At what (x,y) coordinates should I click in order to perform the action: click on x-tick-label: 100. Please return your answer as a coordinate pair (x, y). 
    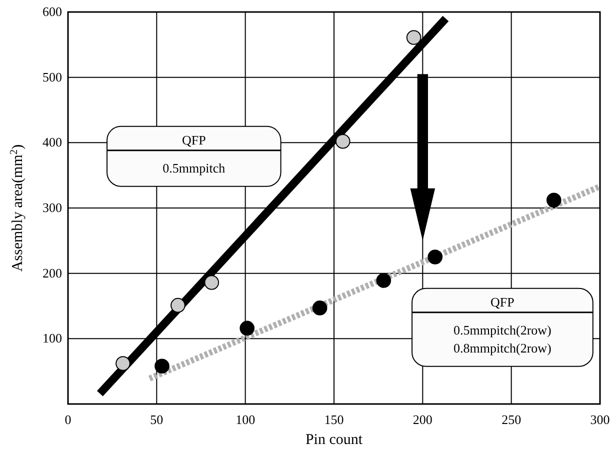
    Looking at the image, I should click on (246, 419).